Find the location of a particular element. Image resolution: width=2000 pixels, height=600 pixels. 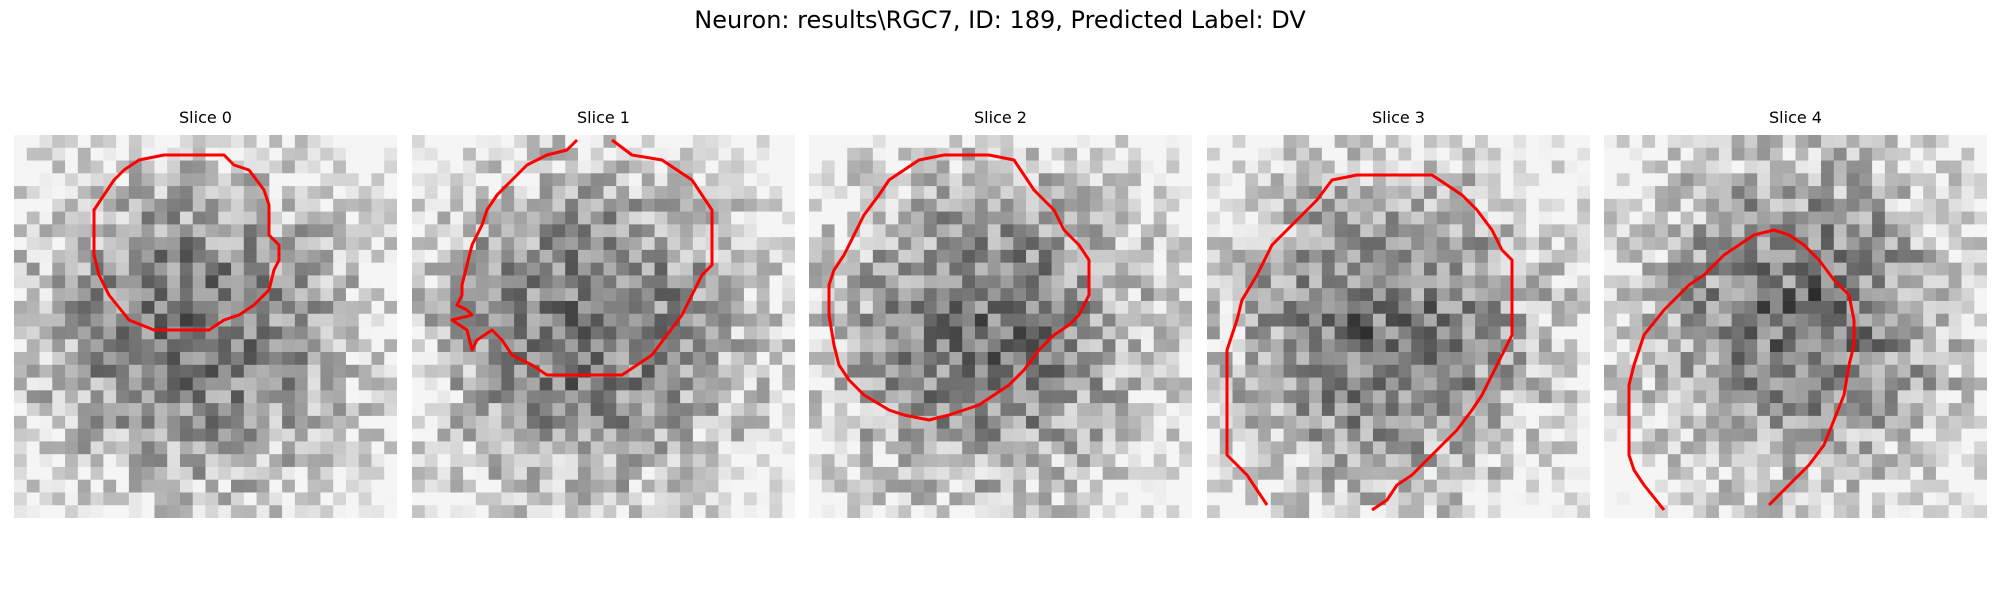

slice-2-title: Slice 2 is located at coordinates (1000, 117).